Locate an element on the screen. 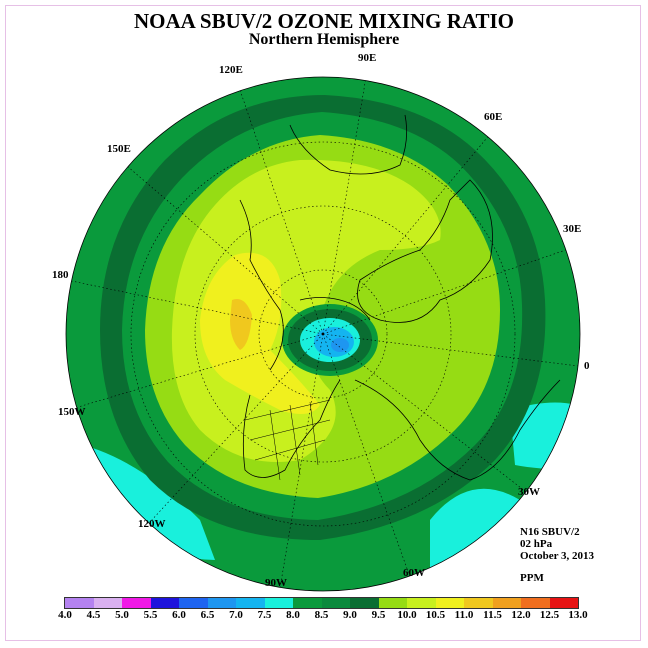  lon-label-0: 0 is located at coordinates (587, 366).